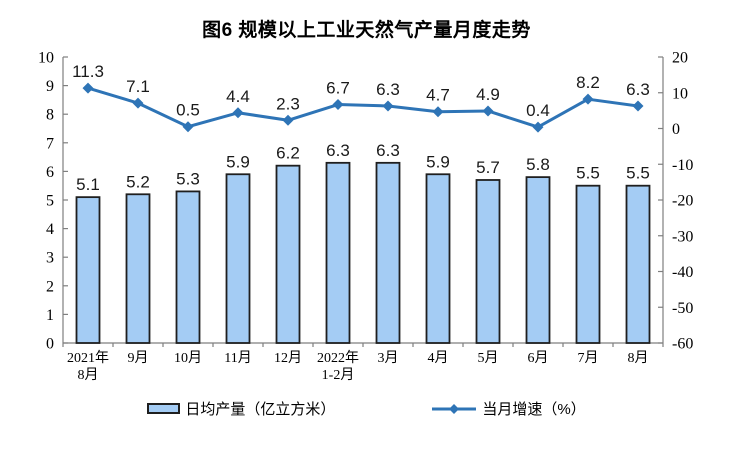 This screenshot has height=455, width=733. Describe the element at coordinates (438, 358) in the screenshot. I see `x-category-label: 4月` at that location.